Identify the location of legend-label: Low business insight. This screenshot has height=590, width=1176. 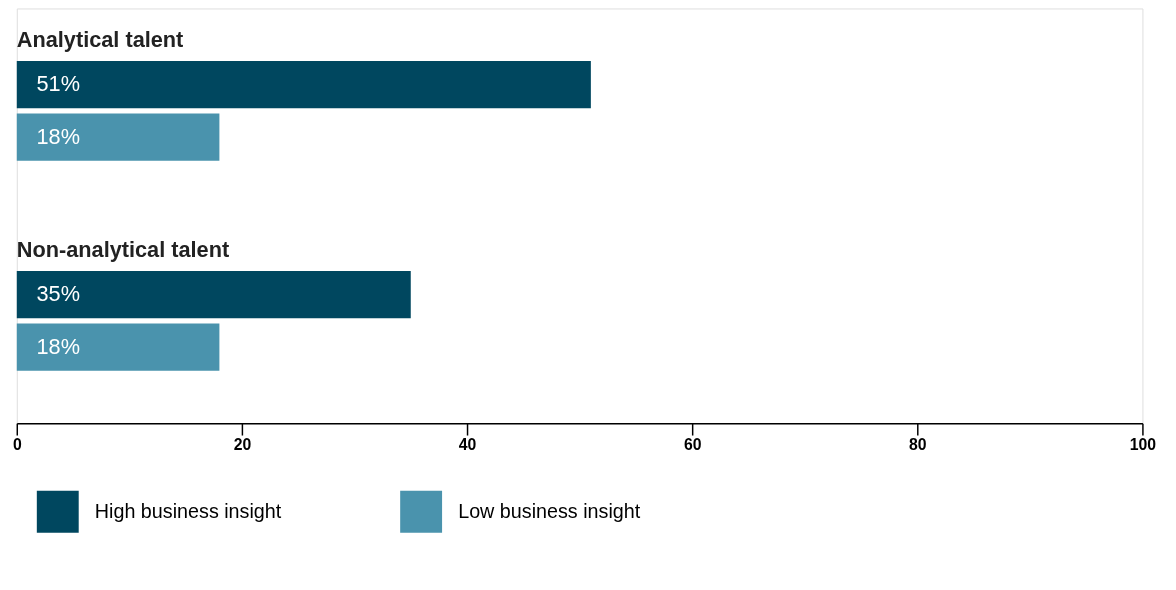
(549, 510).